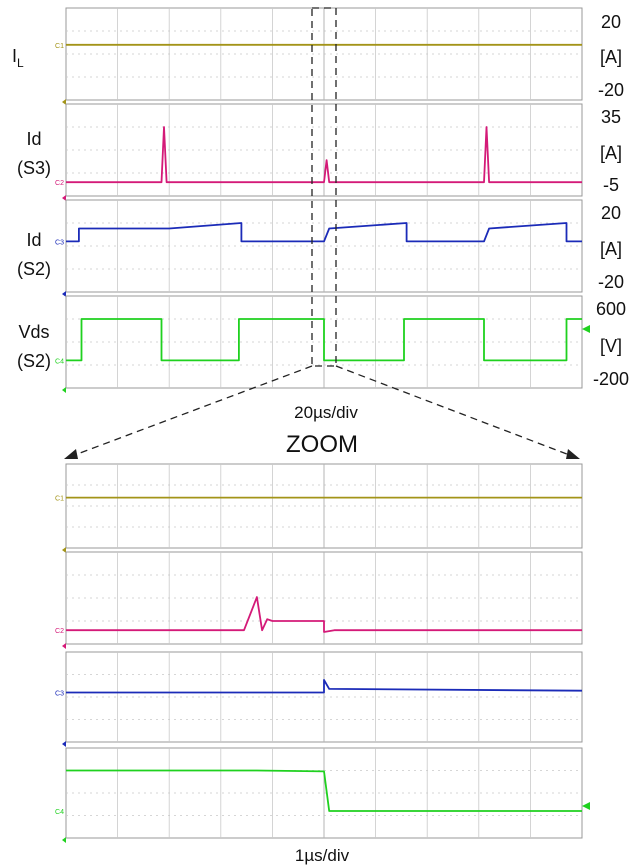 The height and width of the screenshot is (866, 636). Describe the element at coordinates (586, 806) in the screenshot. I see `trigger-marker-bottom` at that location.